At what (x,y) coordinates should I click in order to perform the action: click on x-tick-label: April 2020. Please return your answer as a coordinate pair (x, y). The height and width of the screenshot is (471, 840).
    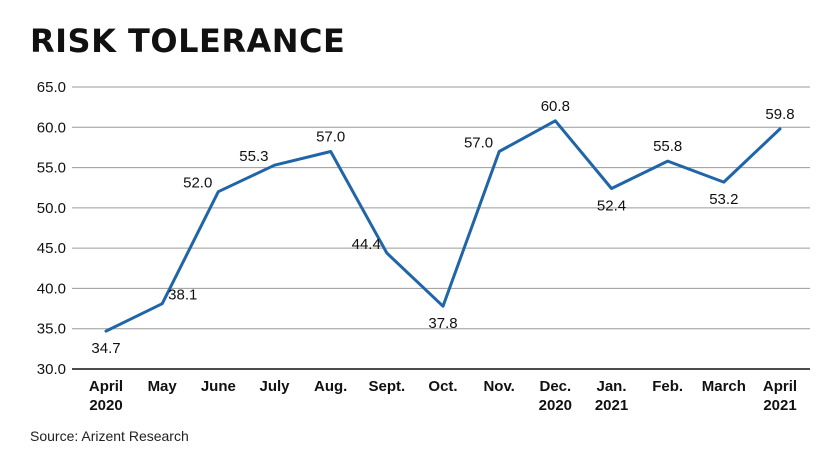
    Looking at the image, I should click on (106, 396).